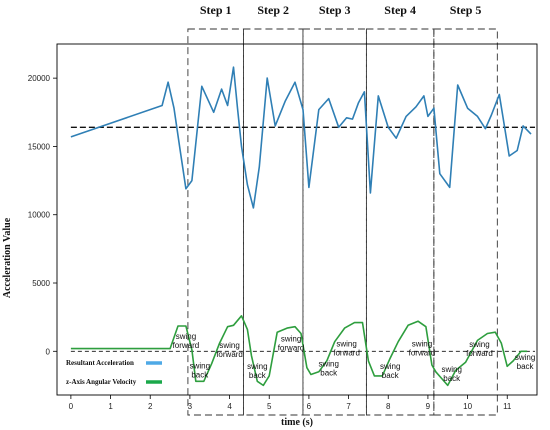  I want to click on step-label: Step 5, so click(466, 10).